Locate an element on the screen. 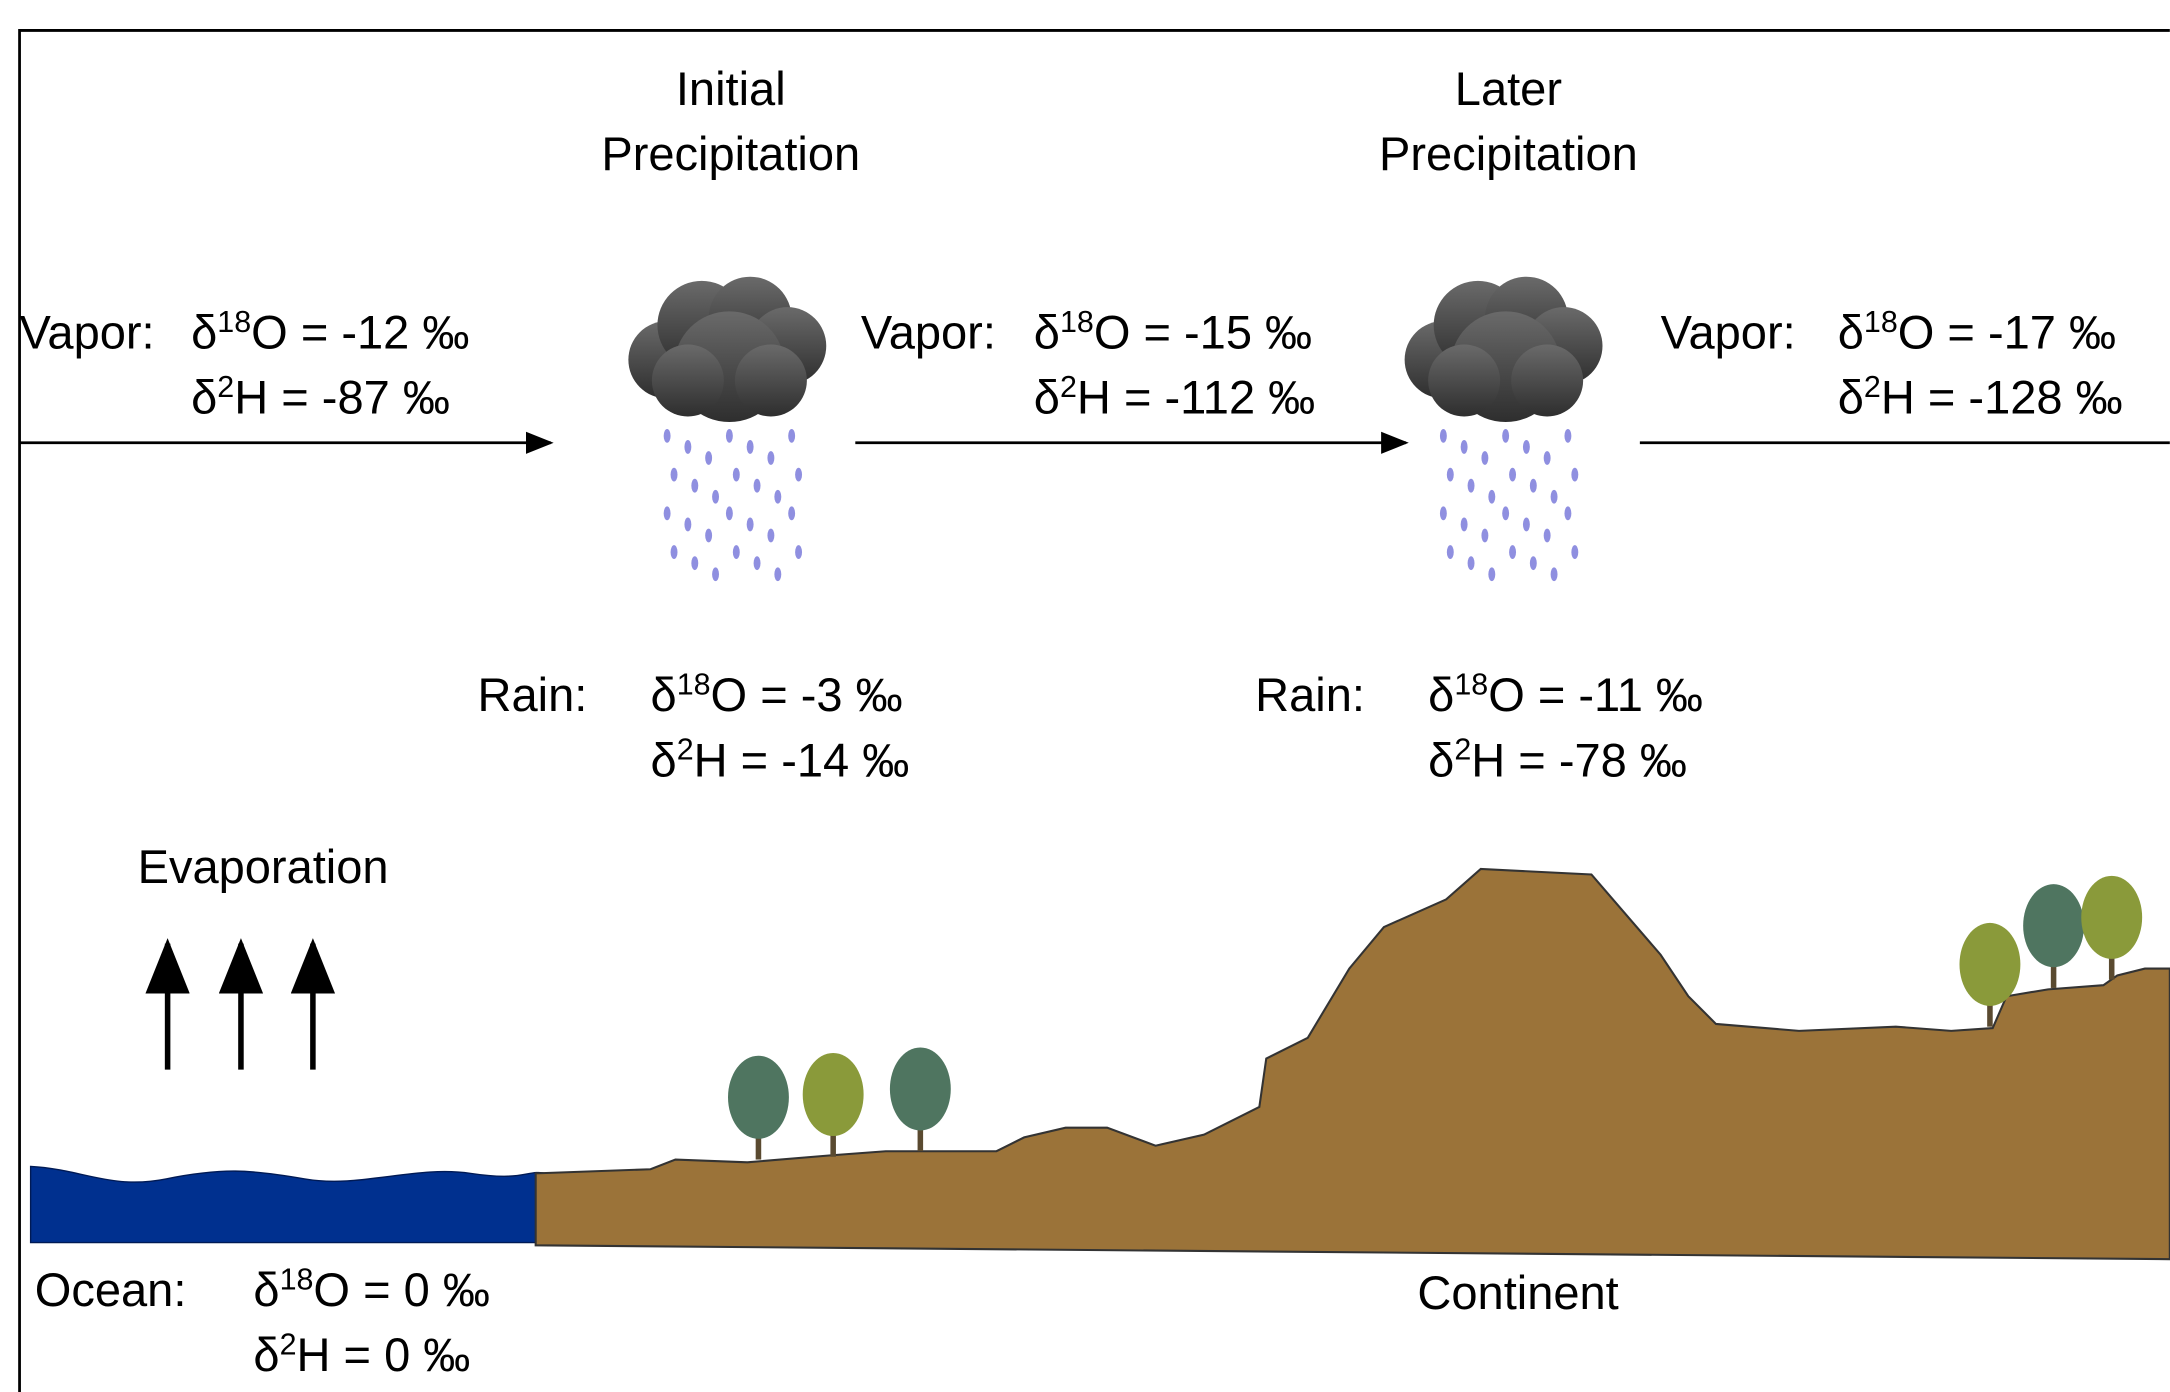  isotope-value: δ18O = 0 ‰ is located at coordinates (371, 1290).